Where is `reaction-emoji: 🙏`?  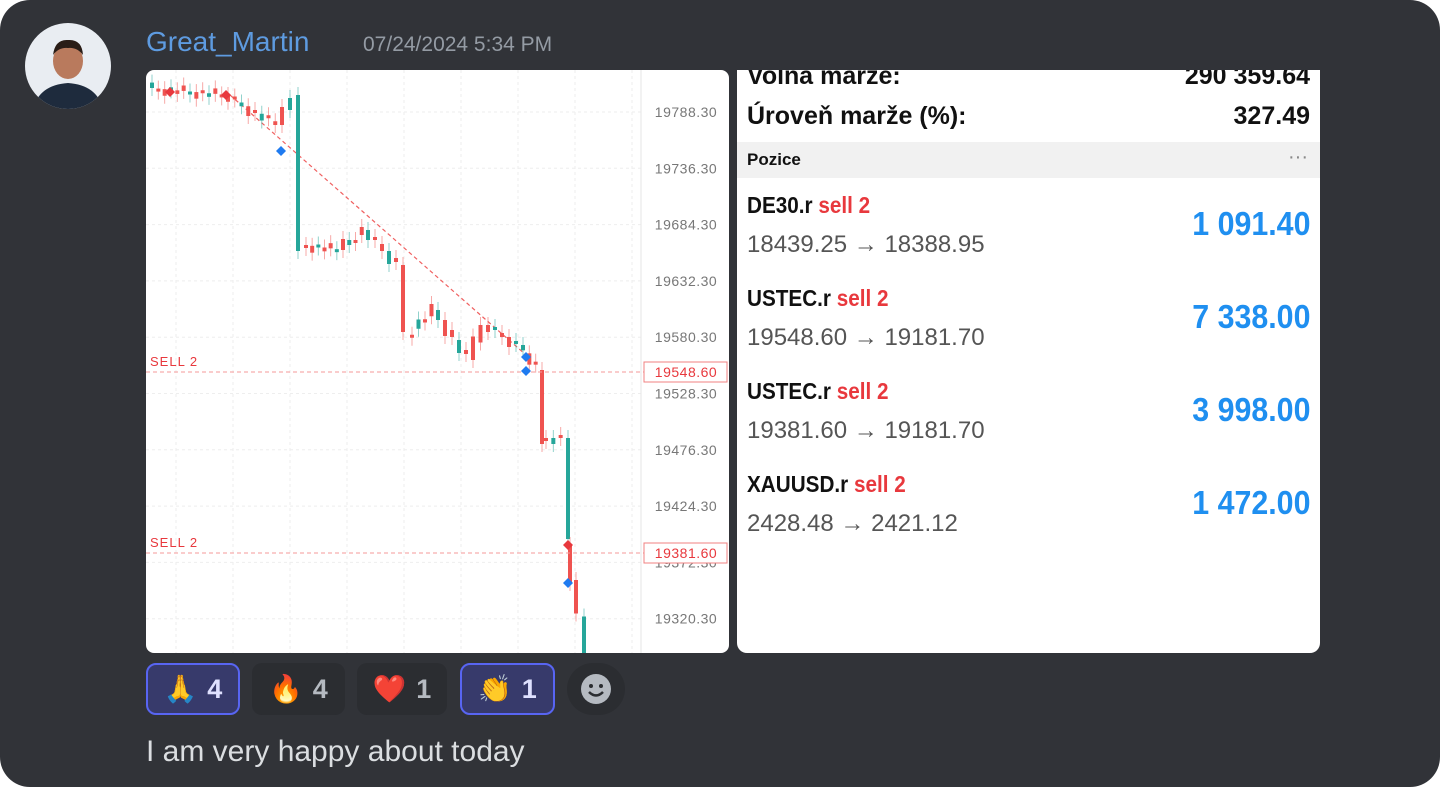 reaction-emoji: 🙏 is located at coordinates (180, 689).